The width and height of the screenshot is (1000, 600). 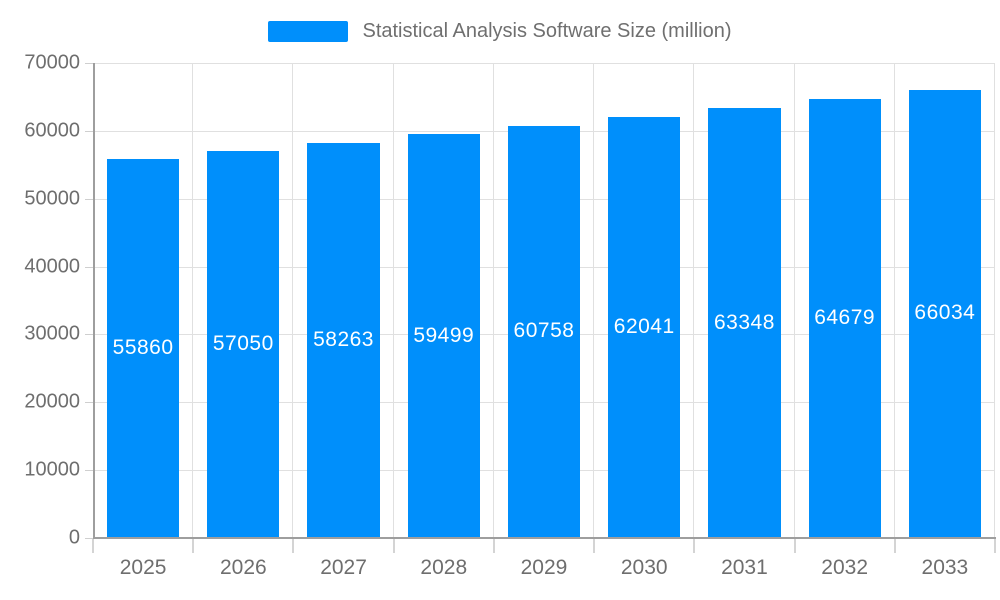 I want to click on bar-2026: 57050, so click(x=243, y=343).